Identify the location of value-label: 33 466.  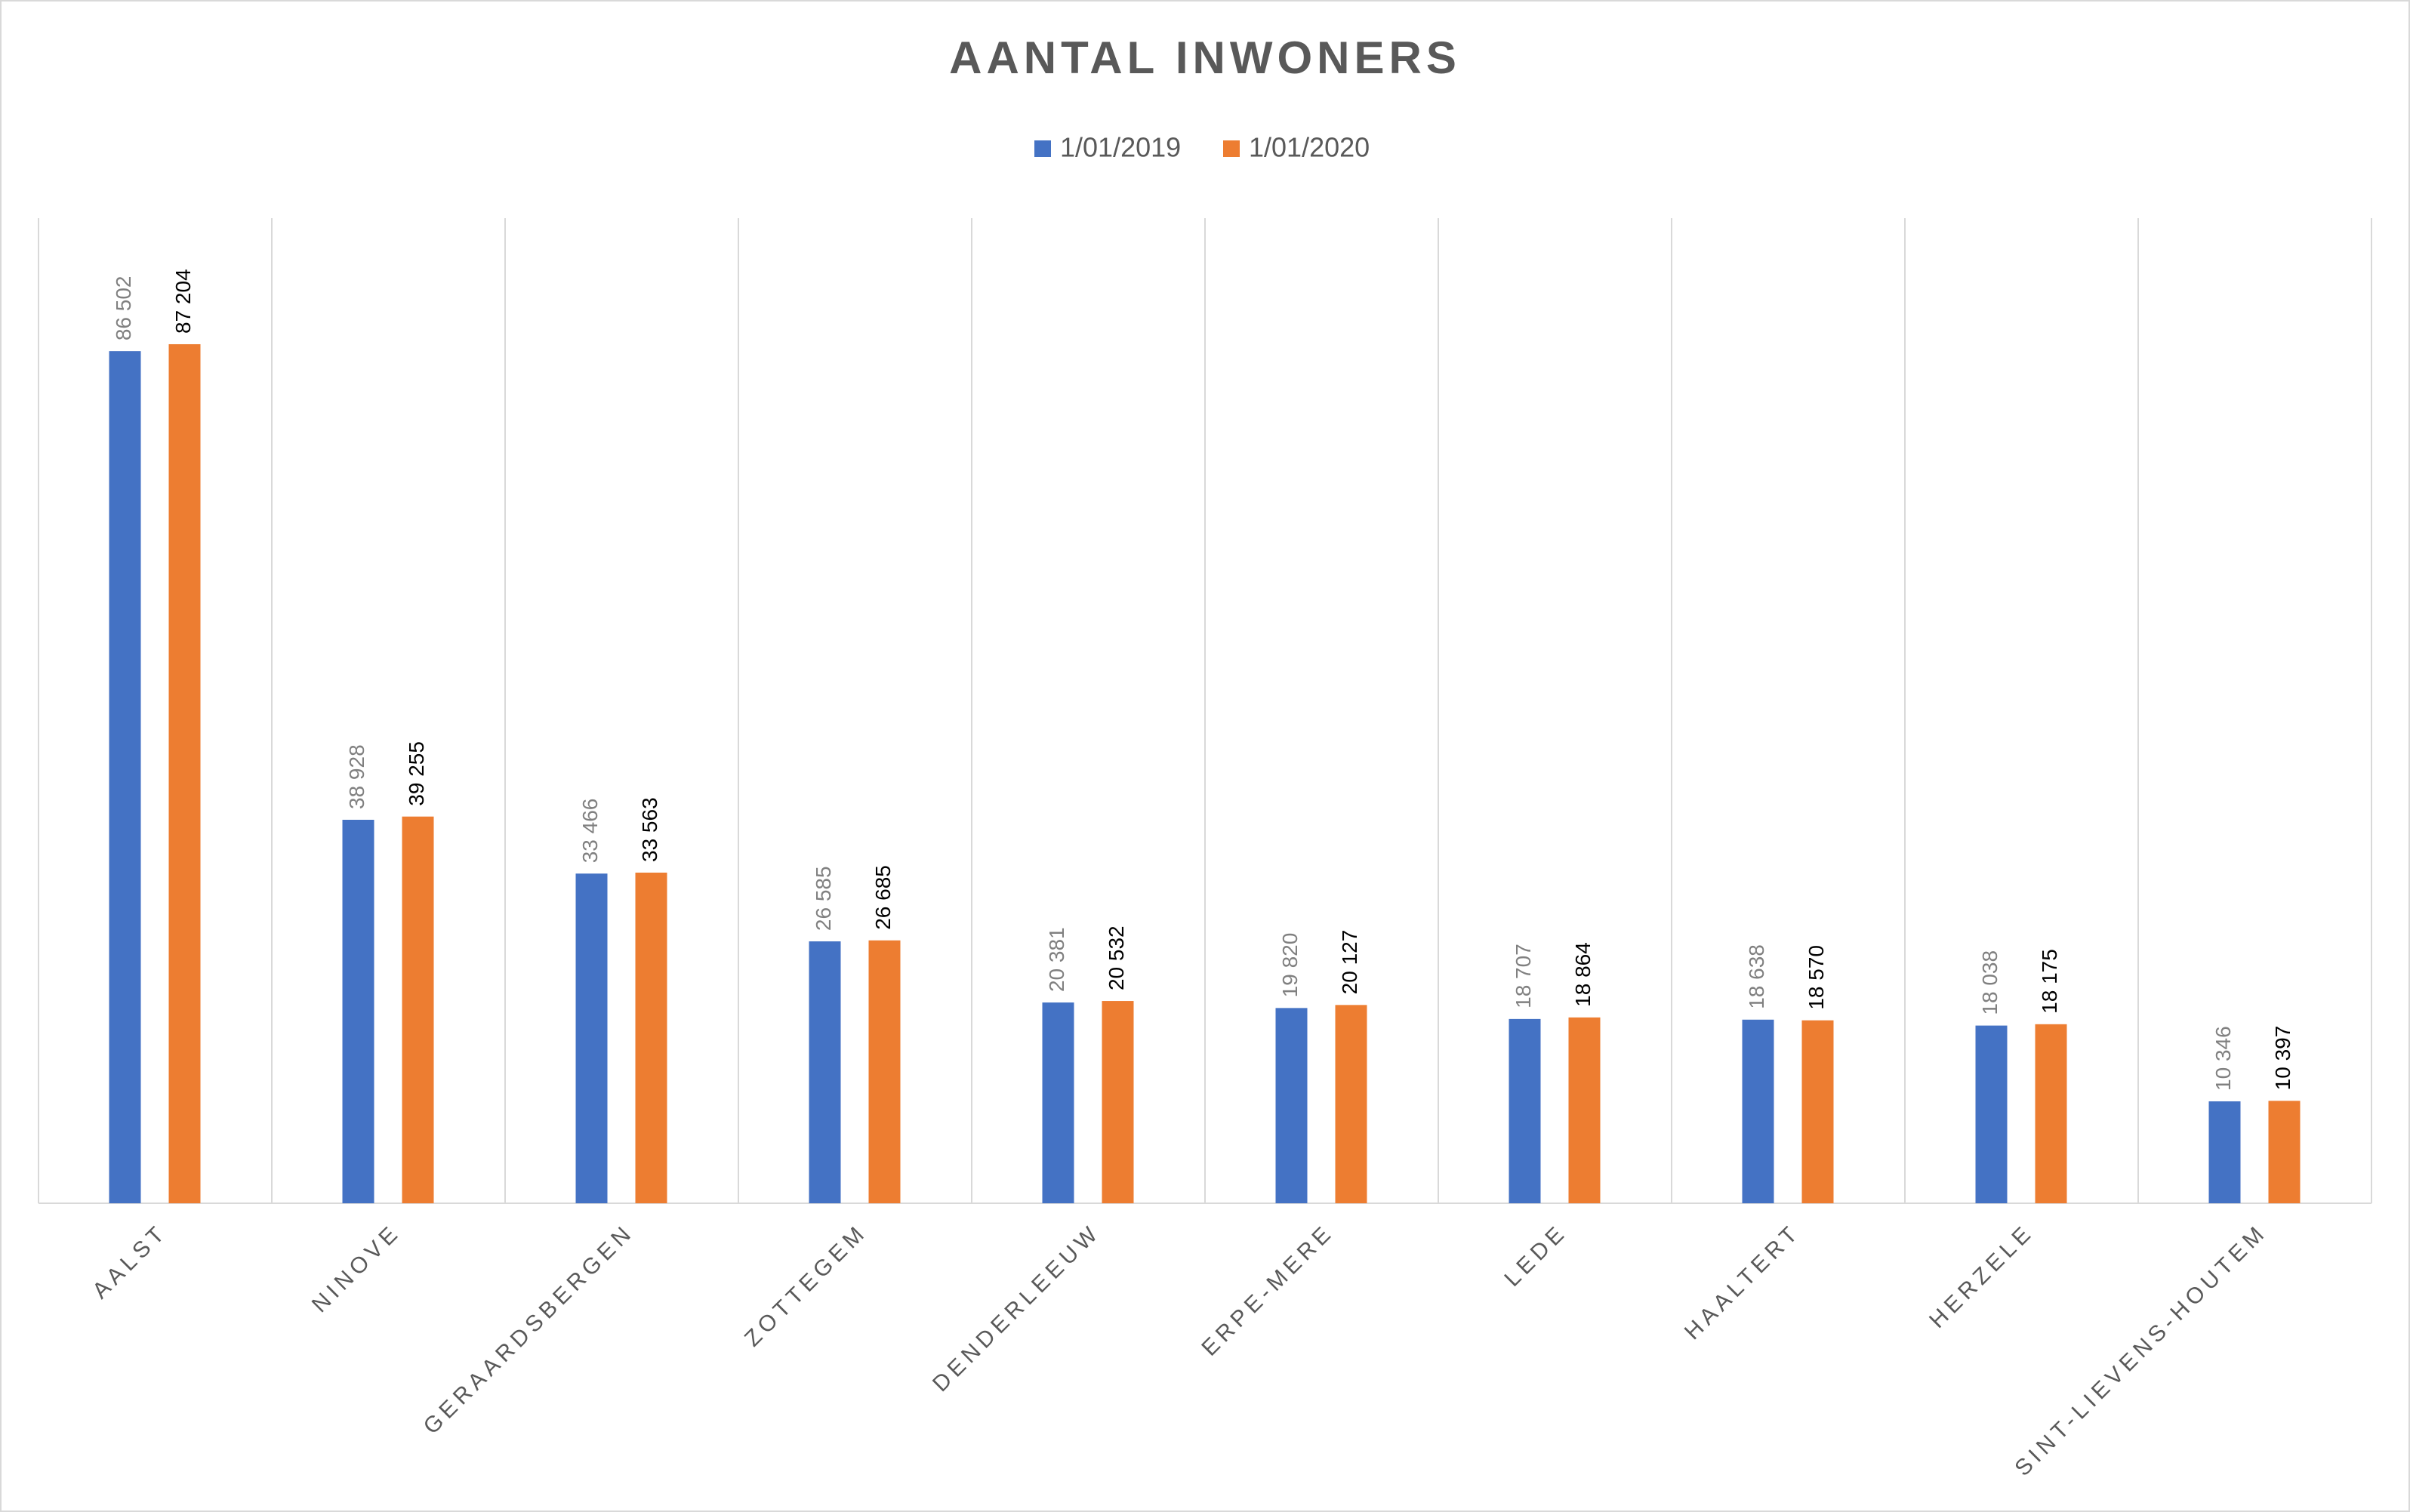
(590, 831).